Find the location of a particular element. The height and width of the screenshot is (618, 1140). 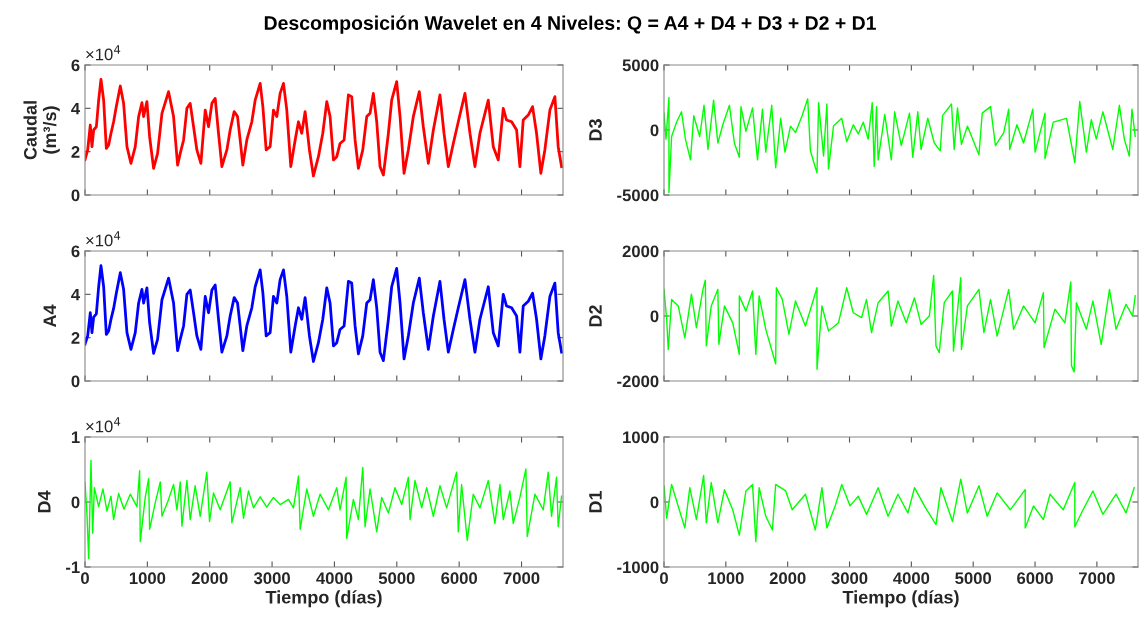

y-tick-label: -1000 is located at coordinates (638, 567).